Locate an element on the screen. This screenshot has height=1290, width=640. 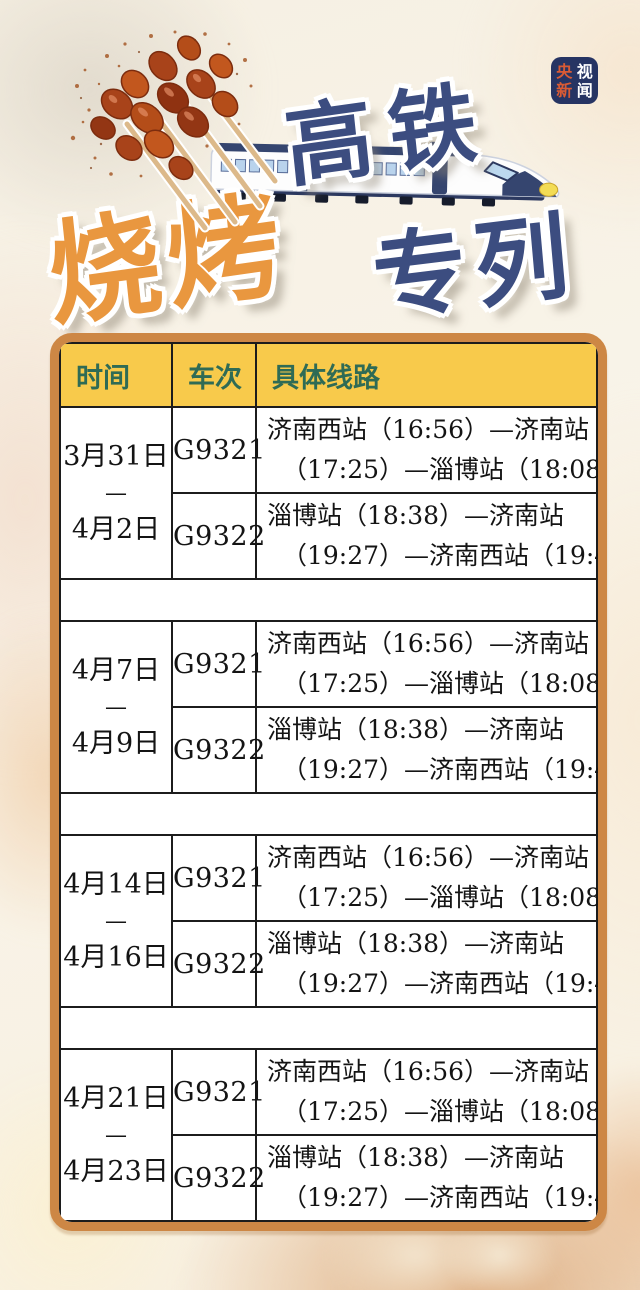
date-range-cell: 3月31日 — 4月2日 is located at coordinates (116, 493).